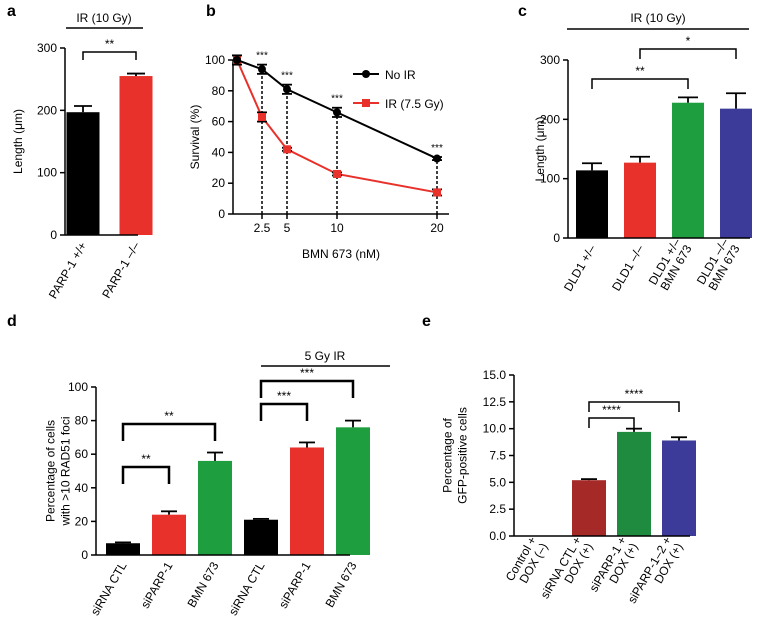 The height and width of the screenshot is (637, 757). I want to click on category-label-c-1-line: DLD1 +/–, so click(580, 267).